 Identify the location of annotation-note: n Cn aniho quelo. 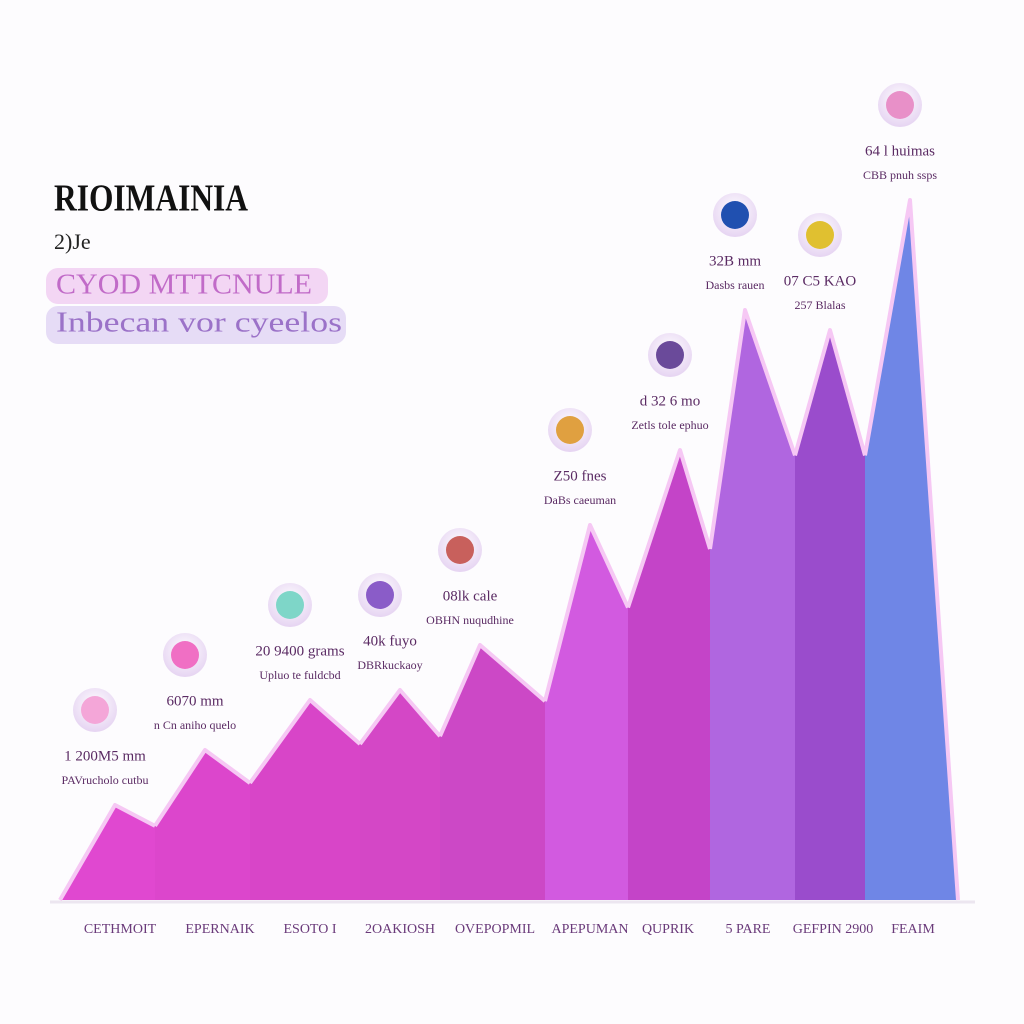
(195, 725).